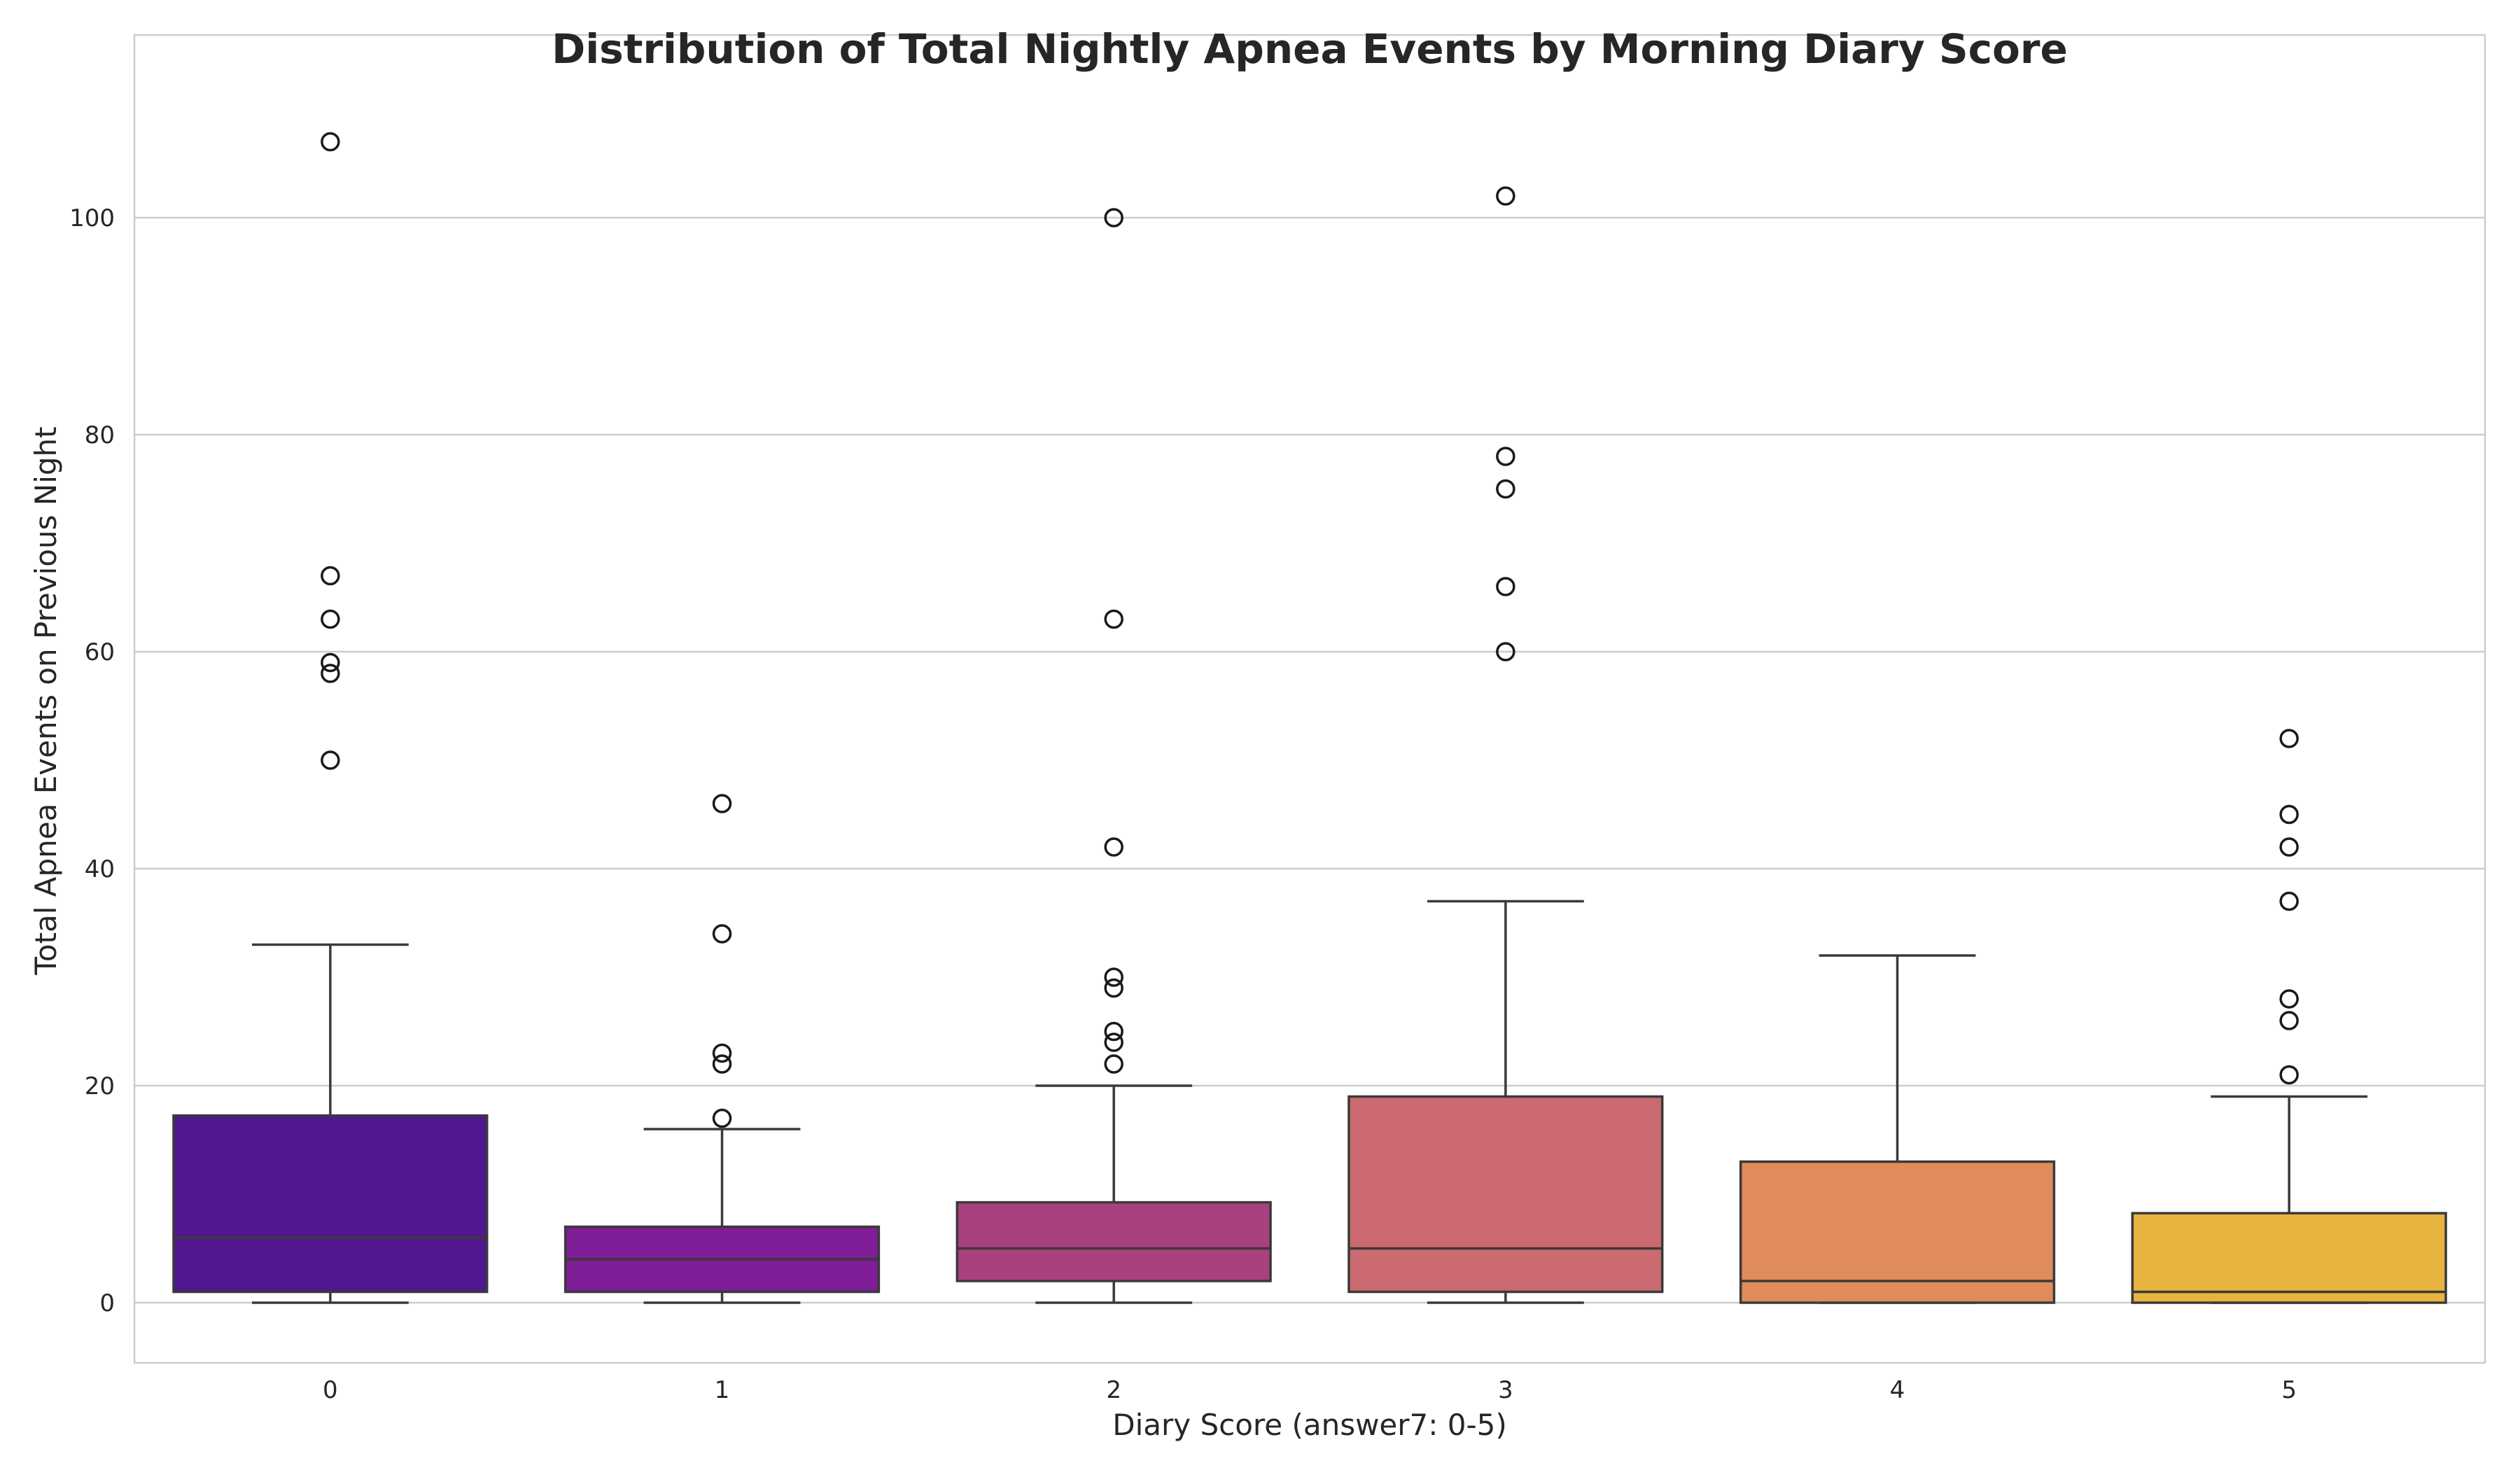 The height and width of the screenshot is (1470, 2520). Describe the element at coordinates (2289, 1390) in the screenshot. I see `x-tick-label-5: 5` at that location.